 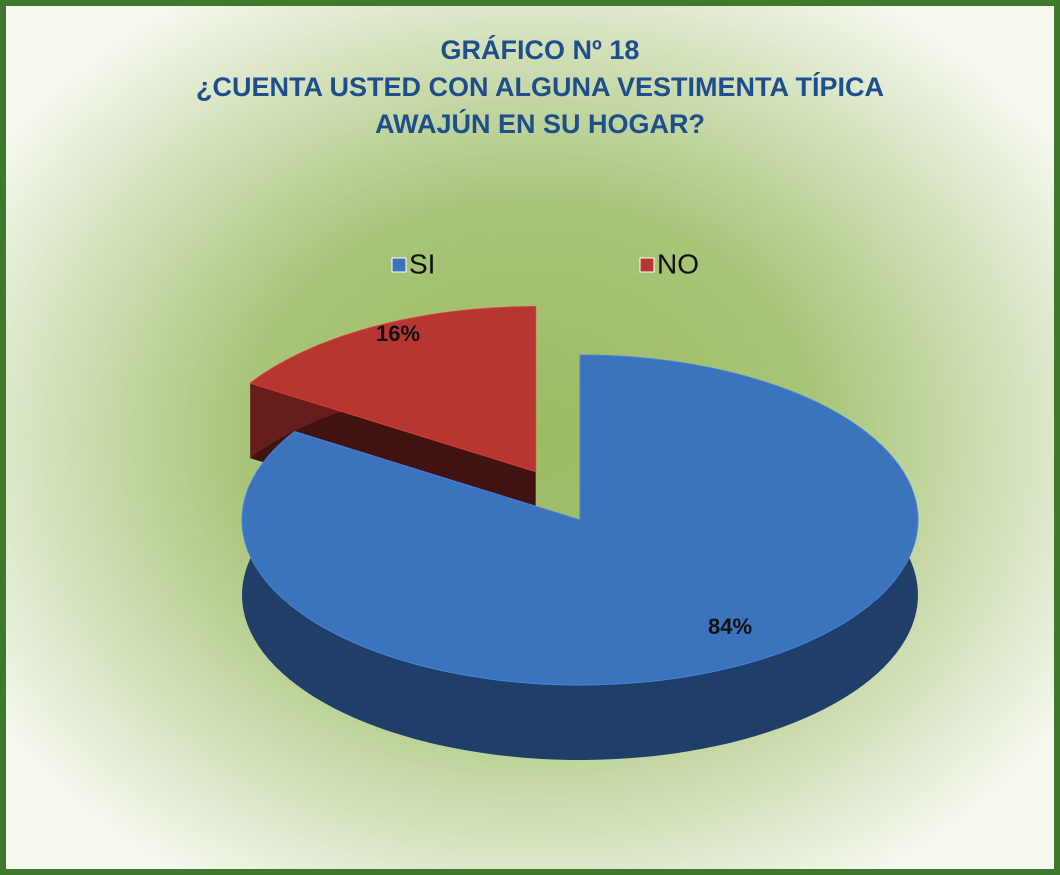 What do you see at coordinates (398, 333) in the screenshot?
I see `data-label: 16%` at bounding box center [398, 333].